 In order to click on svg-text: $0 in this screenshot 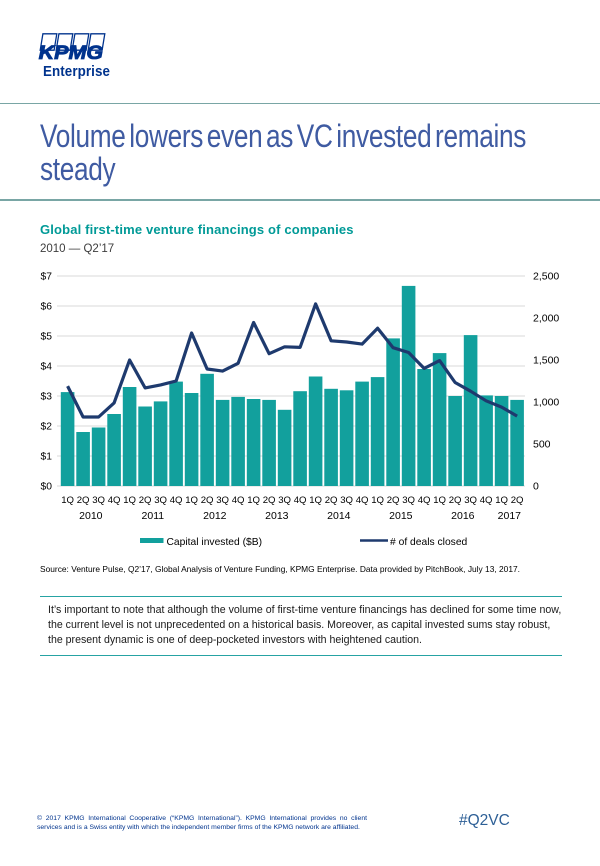, I will do `click(47, 487)`.